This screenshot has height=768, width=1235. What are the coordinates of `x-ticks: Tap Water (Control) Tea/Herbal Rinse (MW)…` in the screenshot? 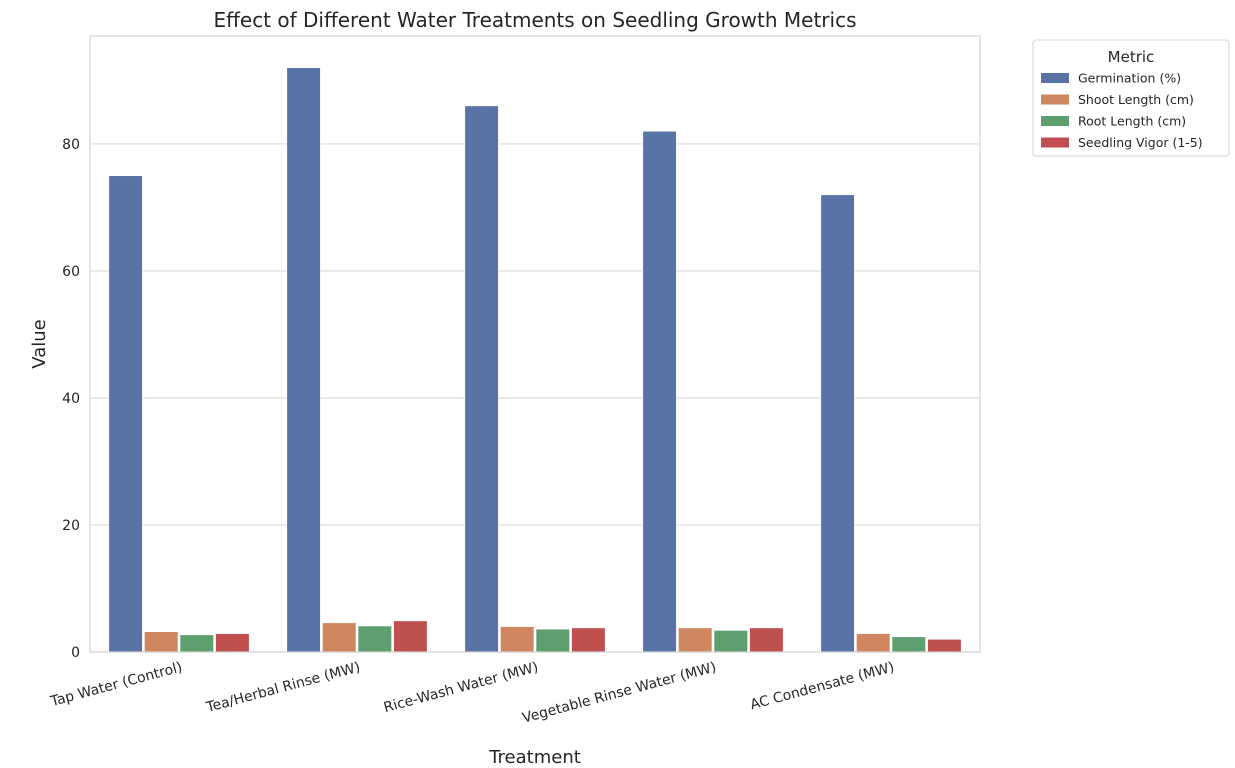 It's located at (472, 692).